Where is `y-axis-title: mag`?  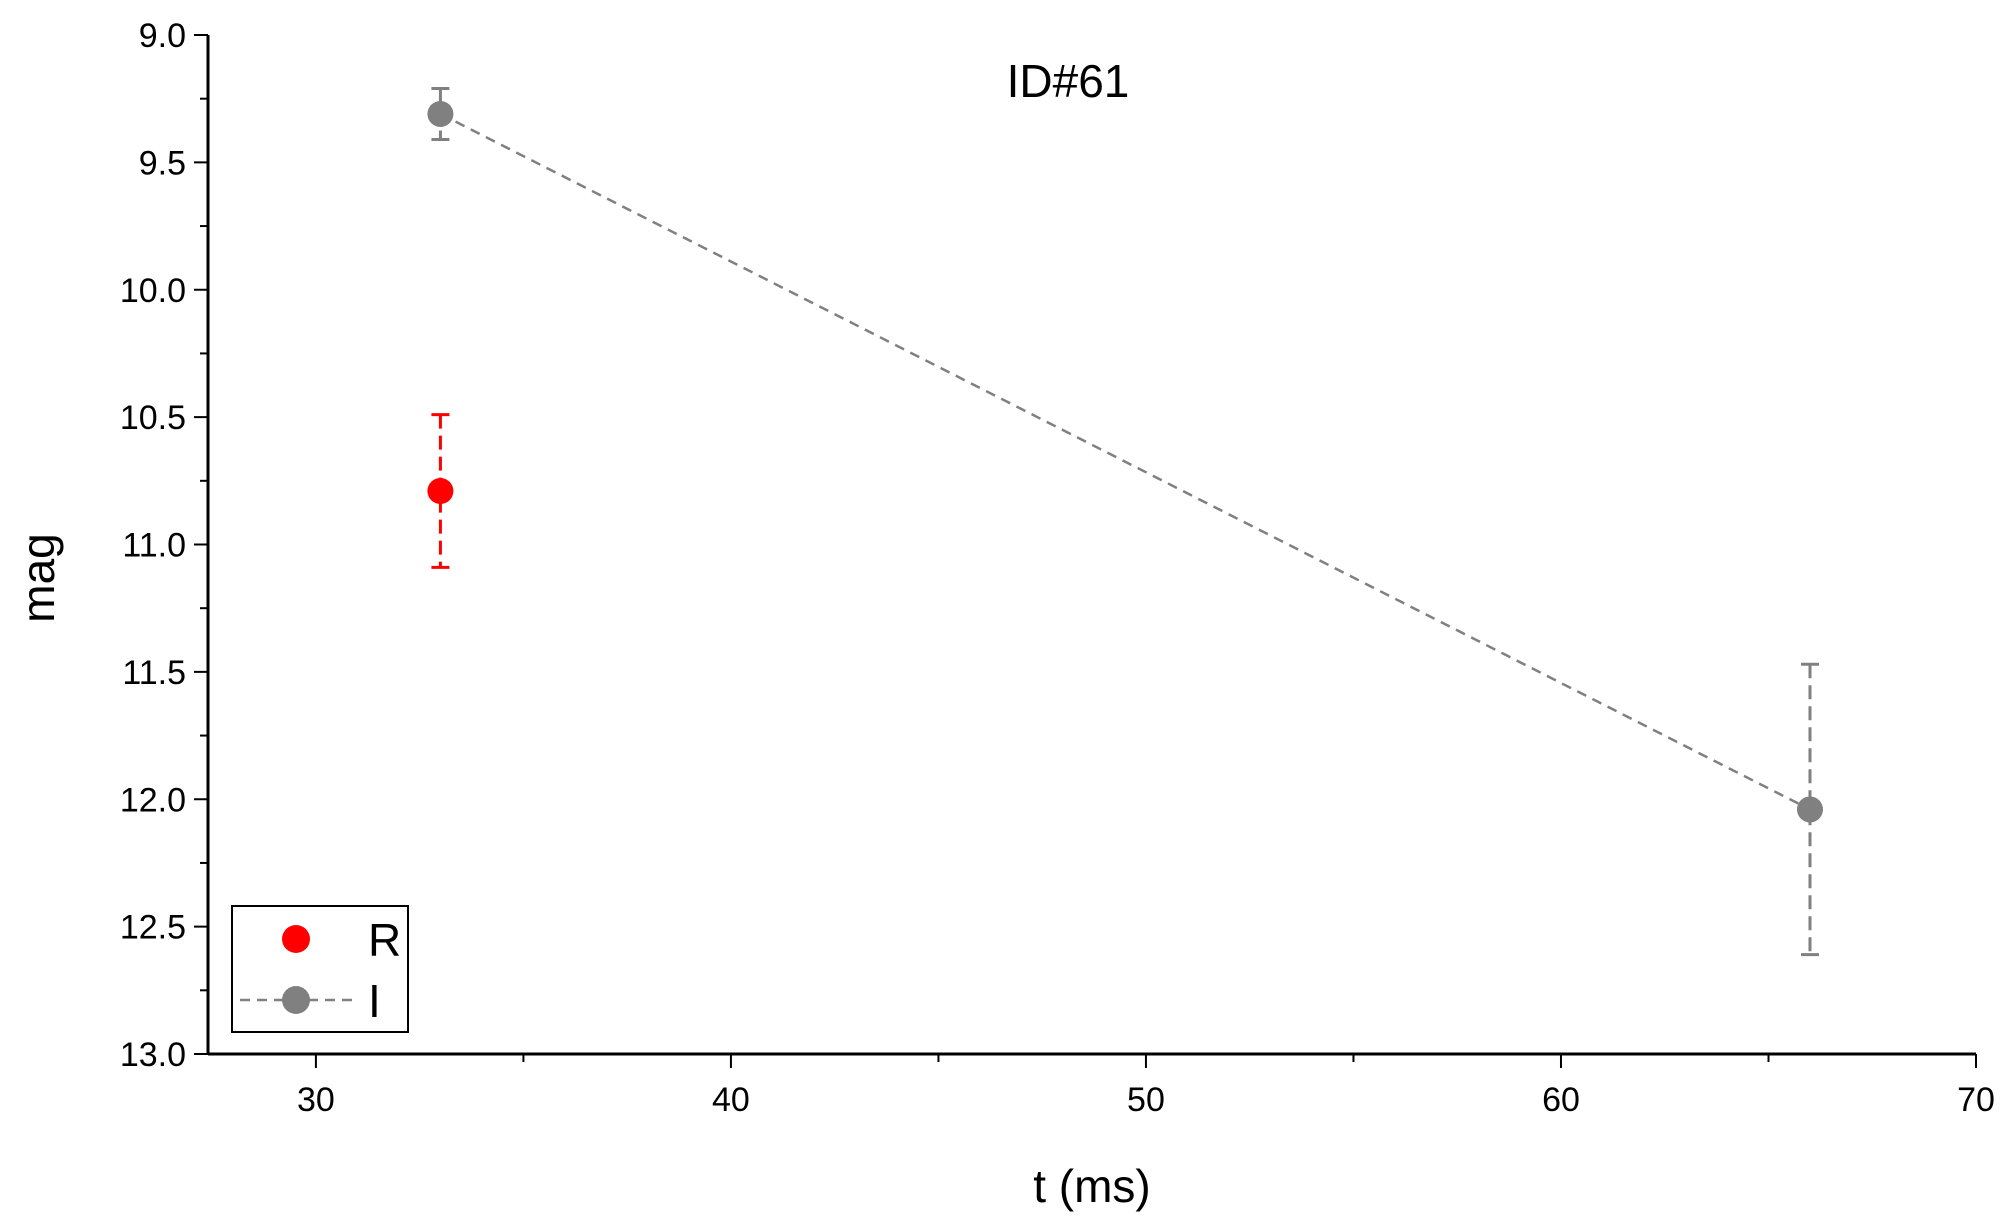
y-axis-title: mag is located at coordinates (38, 577).